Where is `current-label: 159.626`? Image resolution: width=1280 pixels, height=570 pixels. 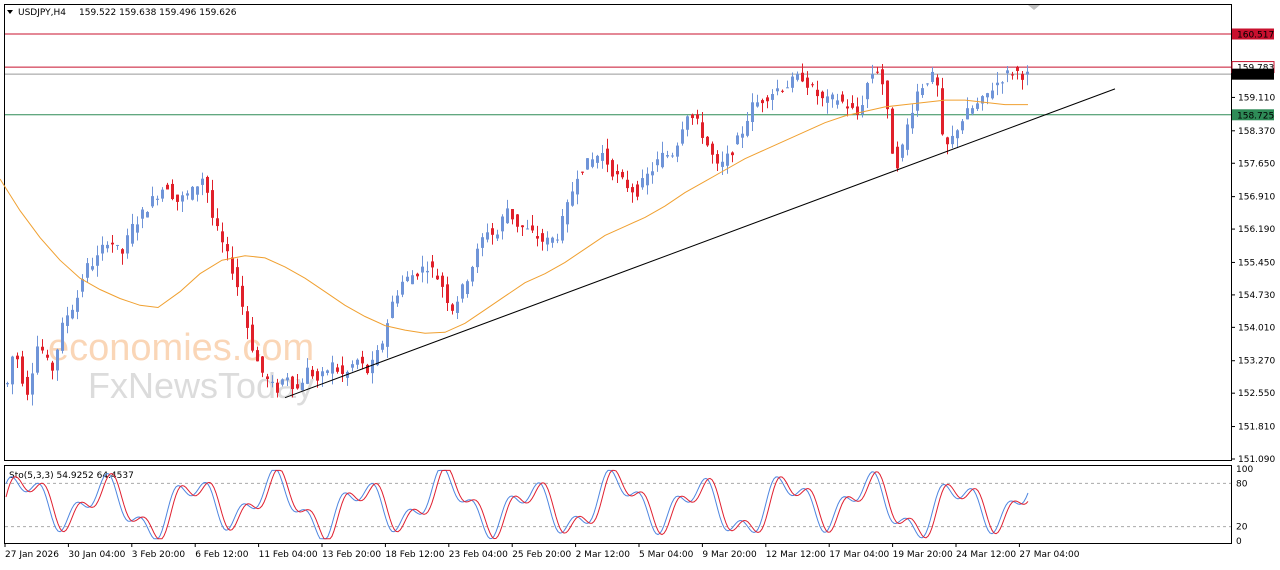 current-label: 159.626 is located at coordinates (1255, 76).